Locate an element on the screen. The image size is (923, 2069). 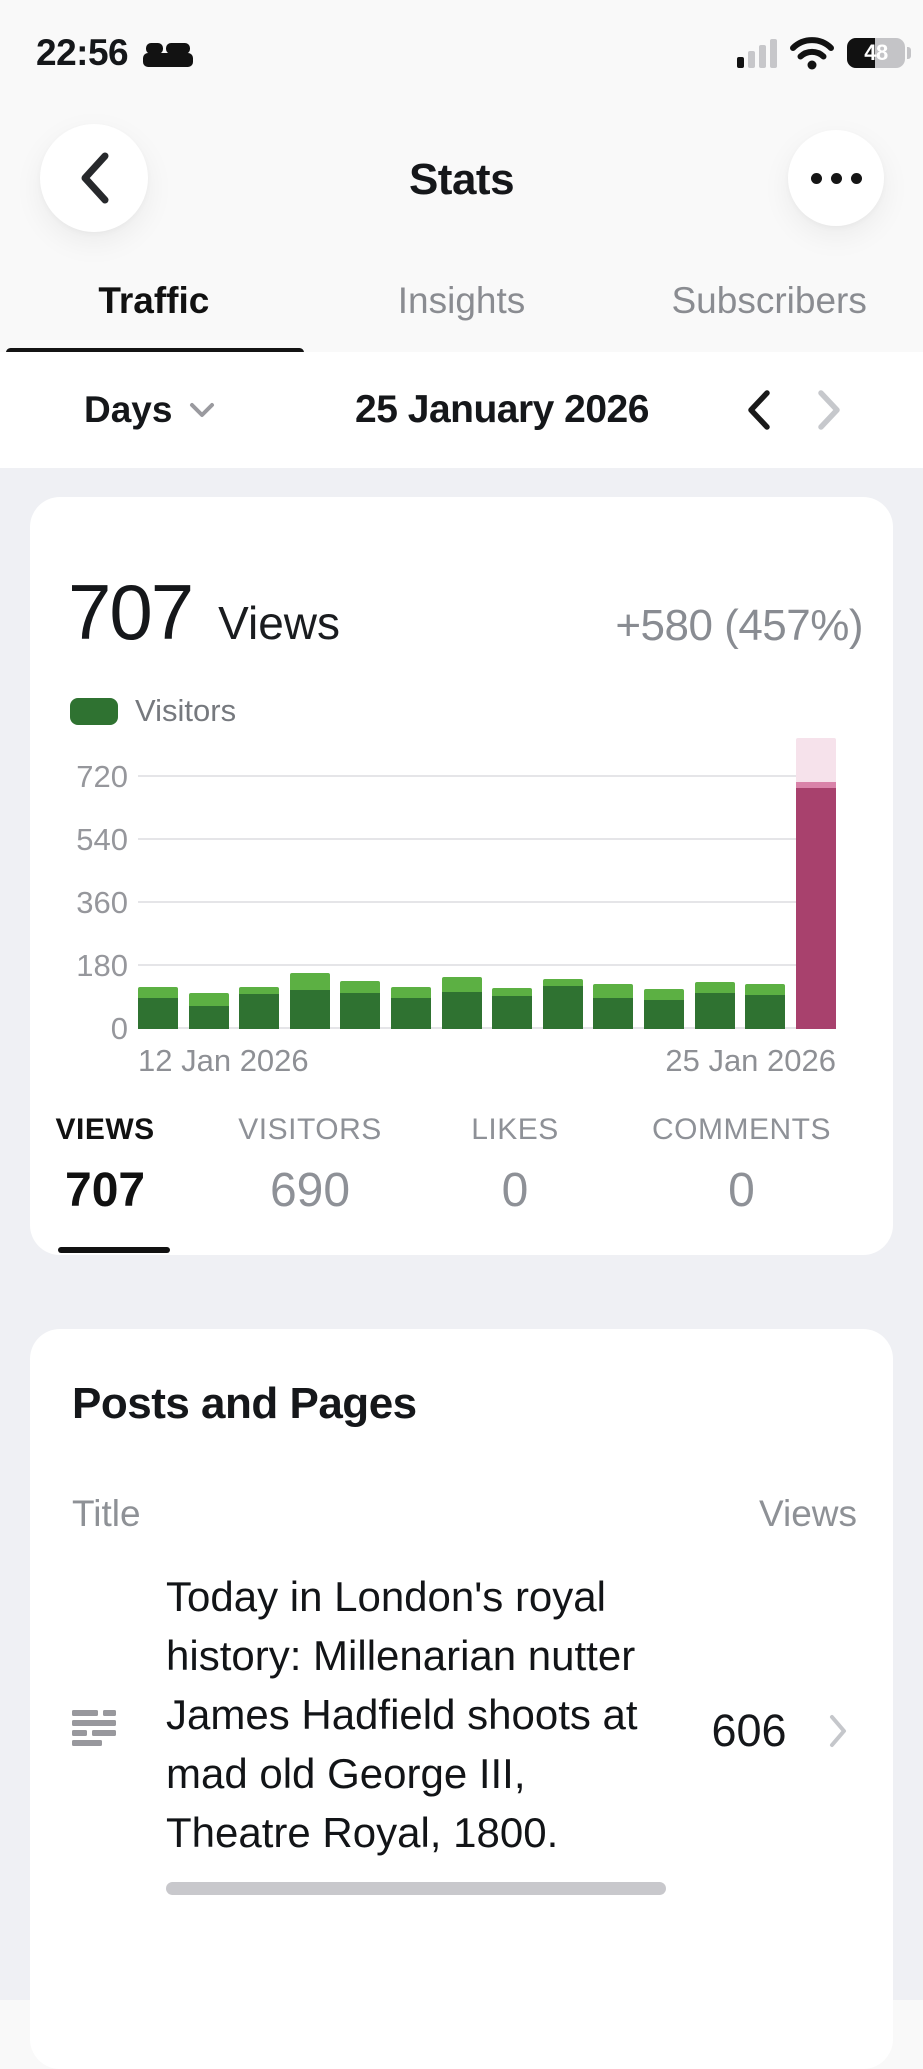
metric-comments: COMMENTS 0 is located at coordinates (742, 1165).